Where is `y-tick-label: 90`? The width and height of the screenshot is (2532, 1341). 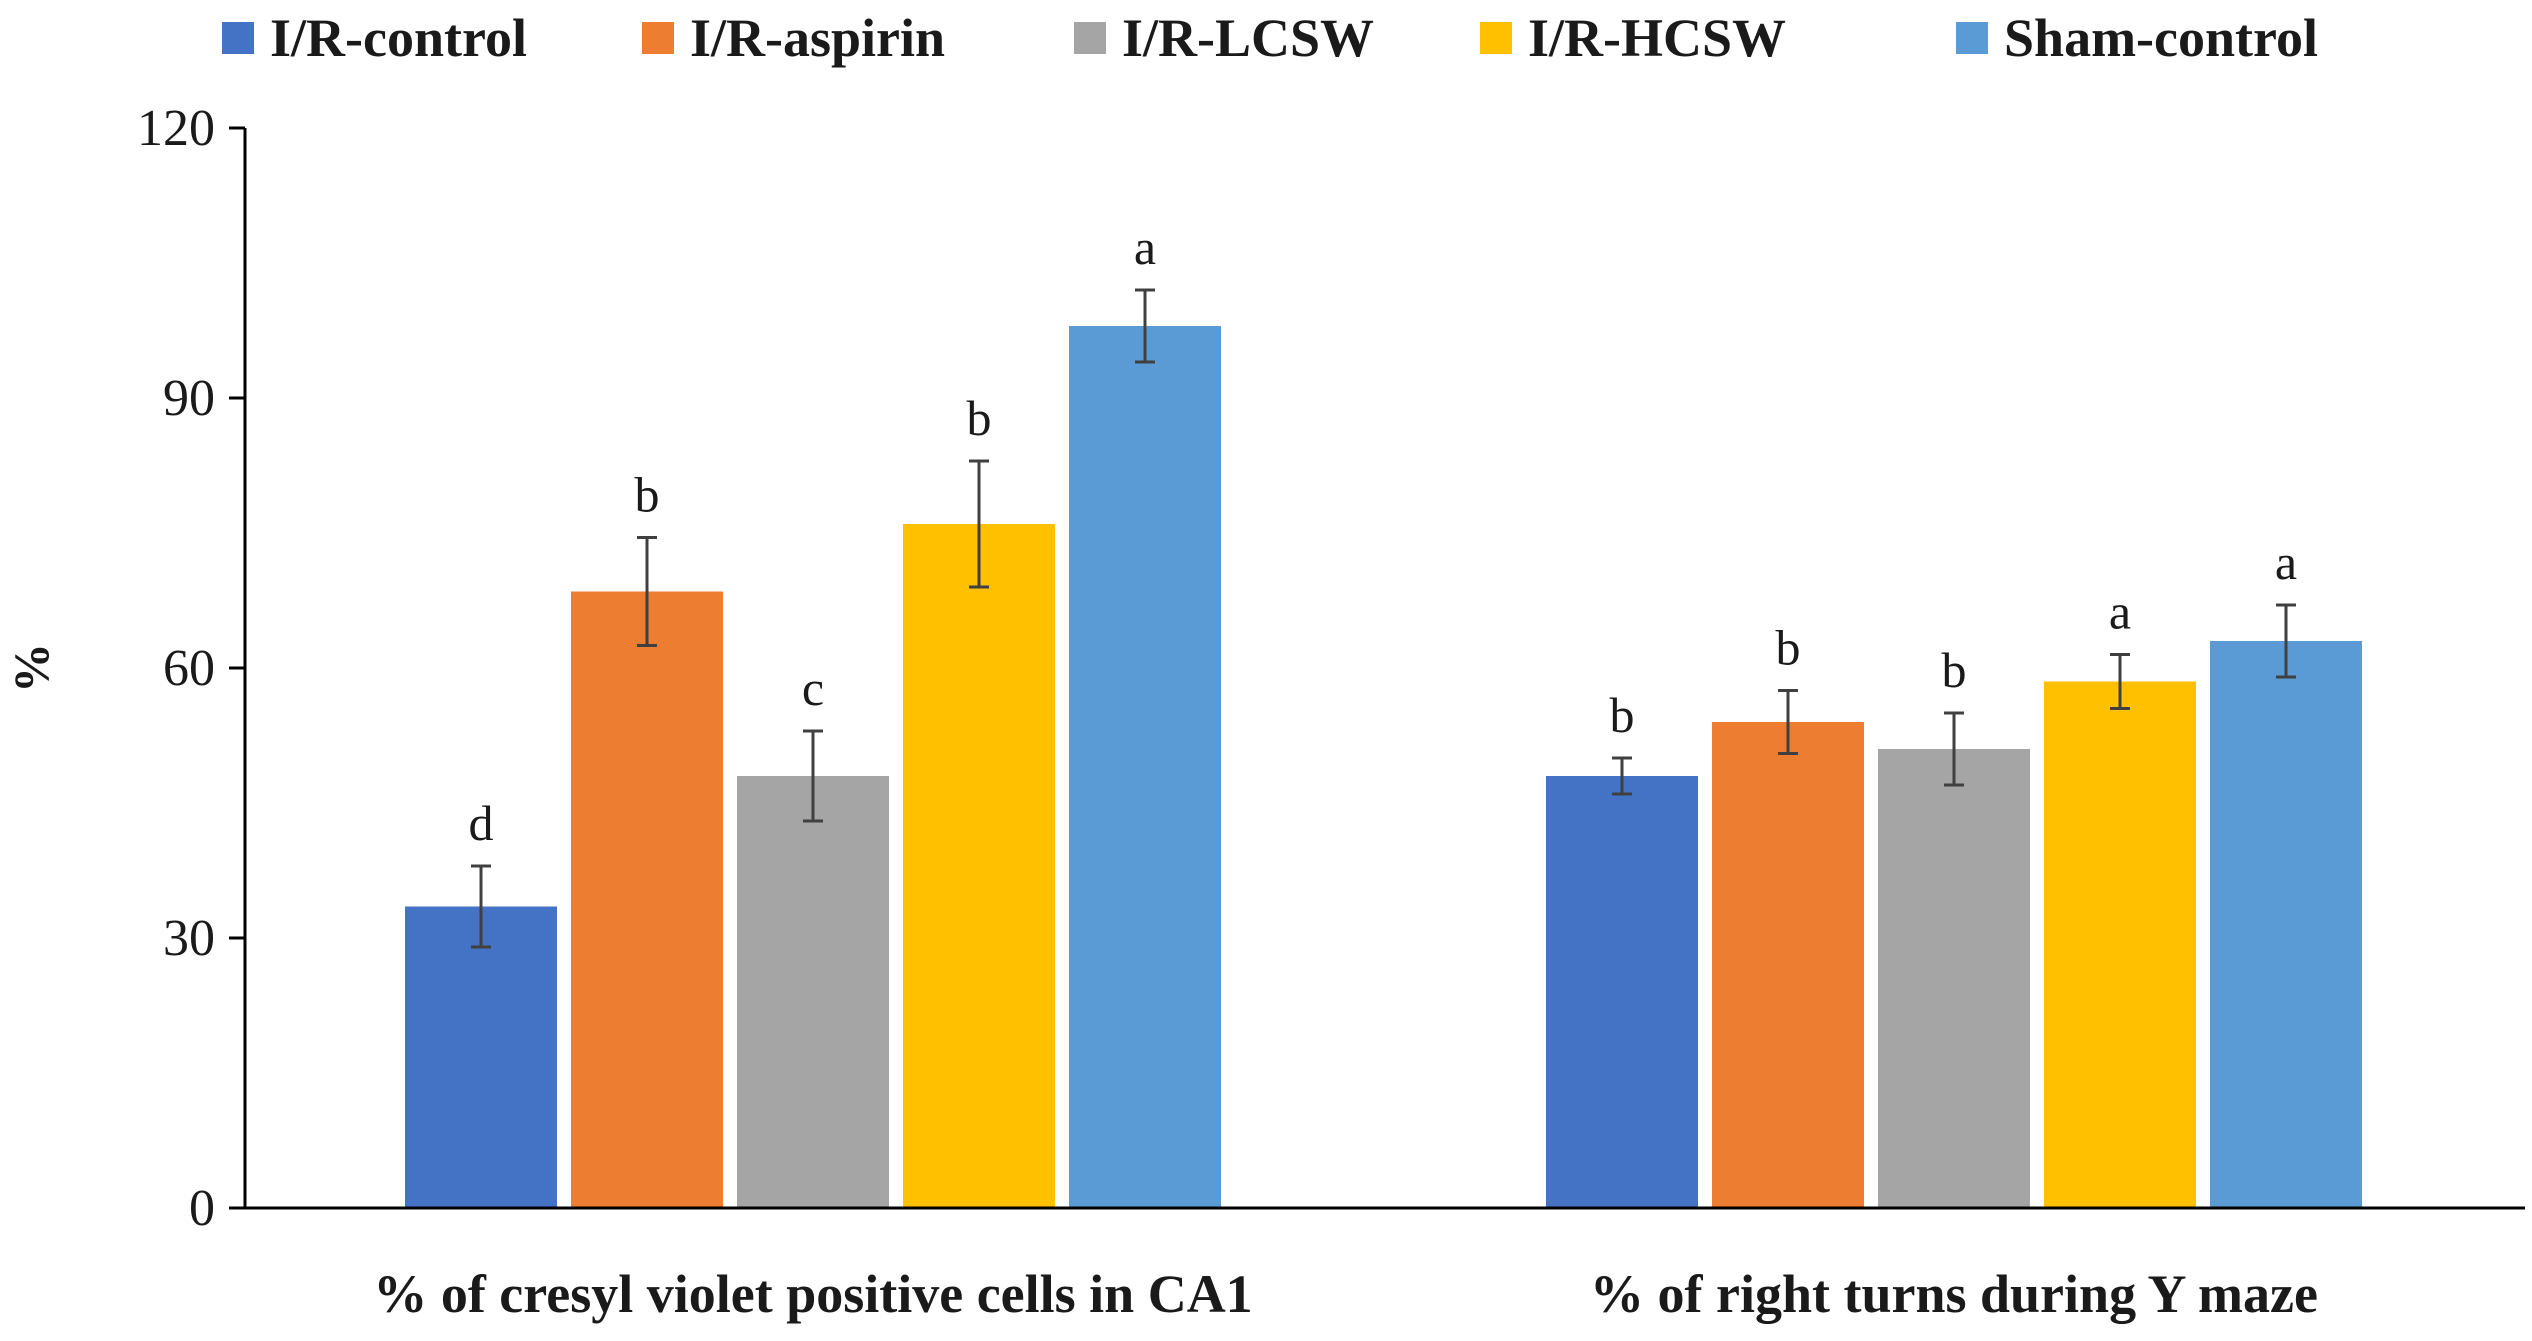 y-tick-label: 90 is located at coordinates (189, 398).